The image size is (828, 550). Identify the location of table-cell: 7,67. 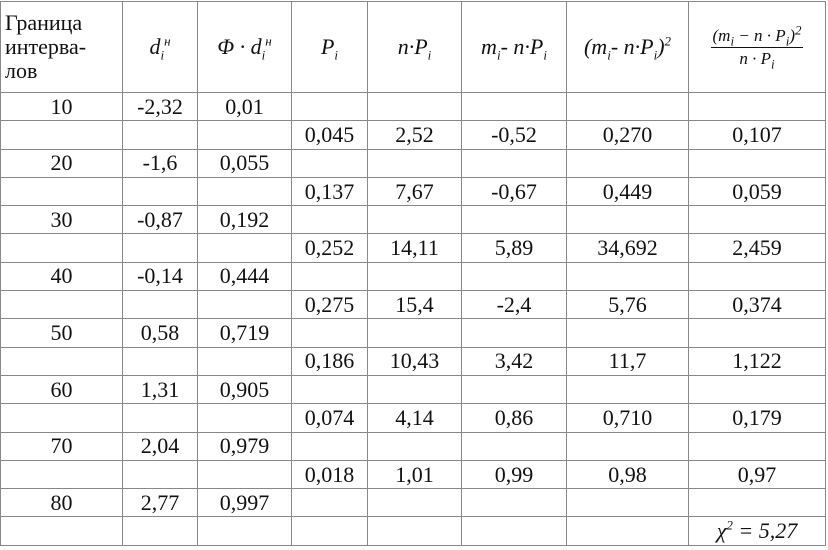
(414, 191).